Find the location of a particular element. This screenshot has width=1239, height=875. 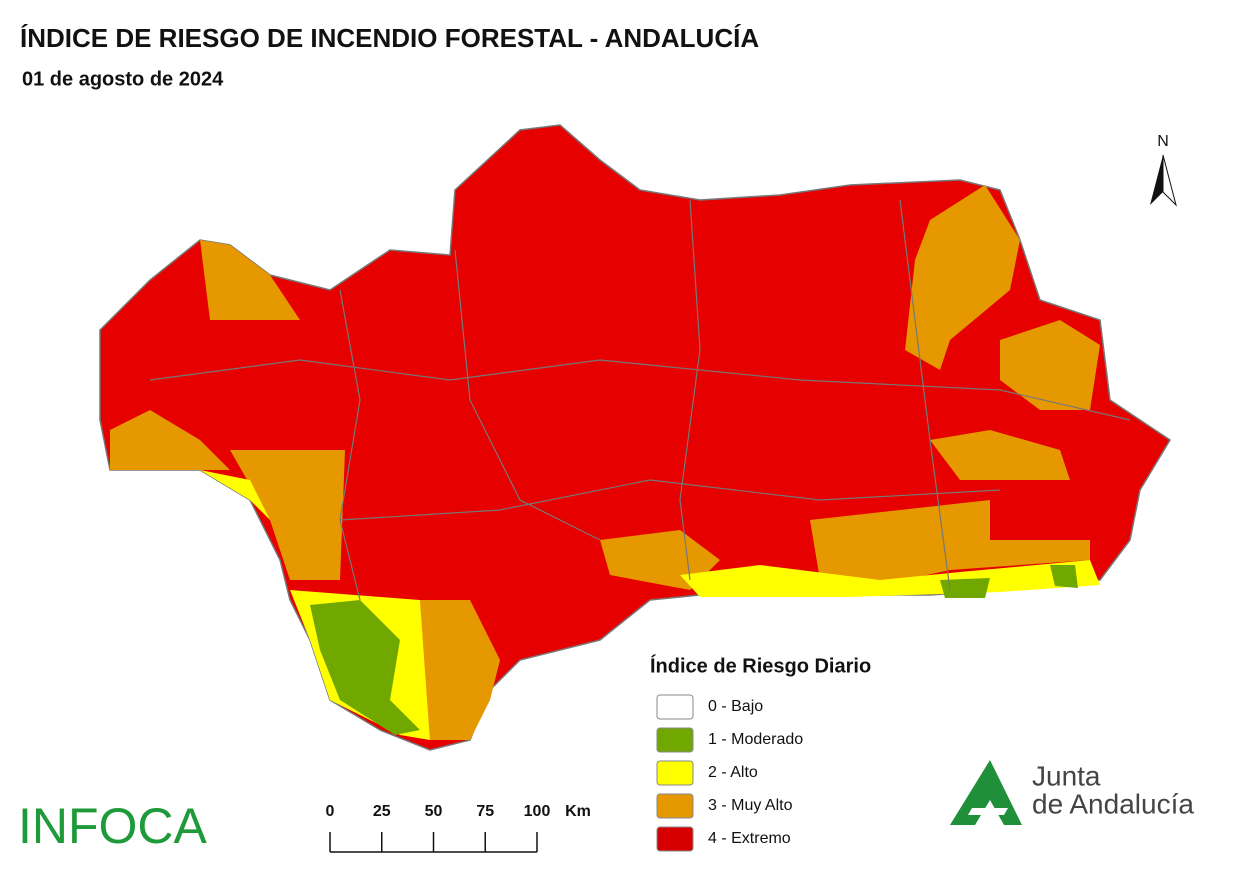

legend-label: 2 - Alto is located at coordinates (733, 772).